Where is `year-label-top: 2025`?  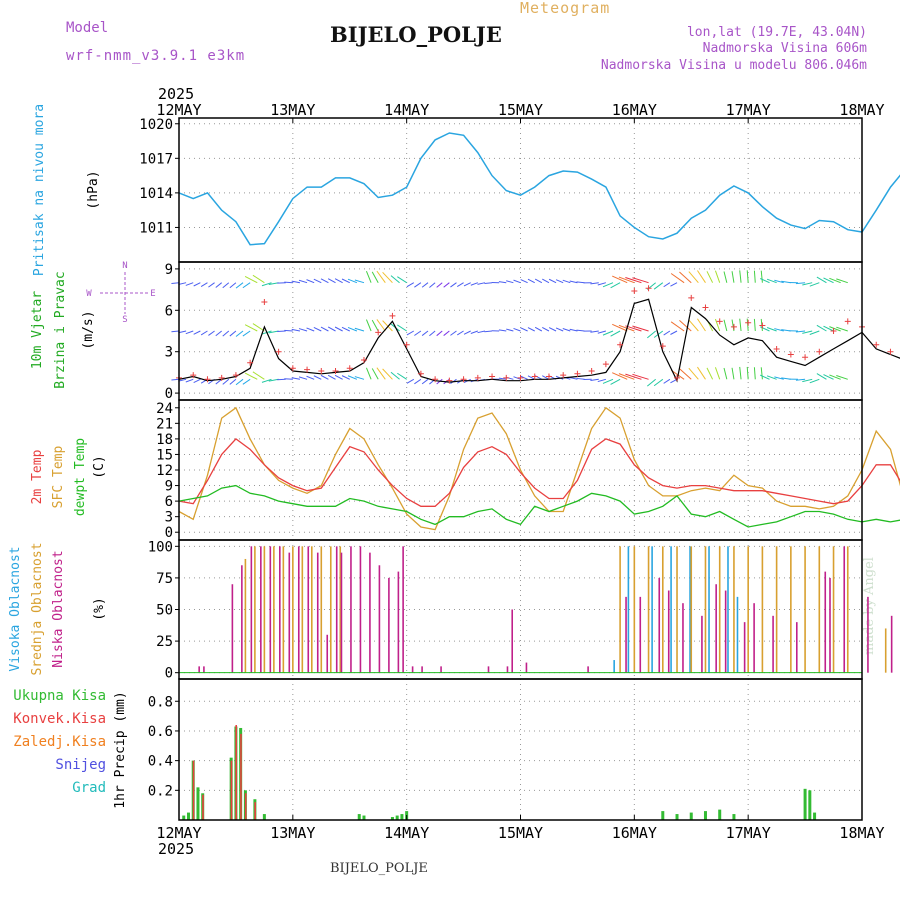
year-label-top: 2025 is located at coordinates (176, 94).